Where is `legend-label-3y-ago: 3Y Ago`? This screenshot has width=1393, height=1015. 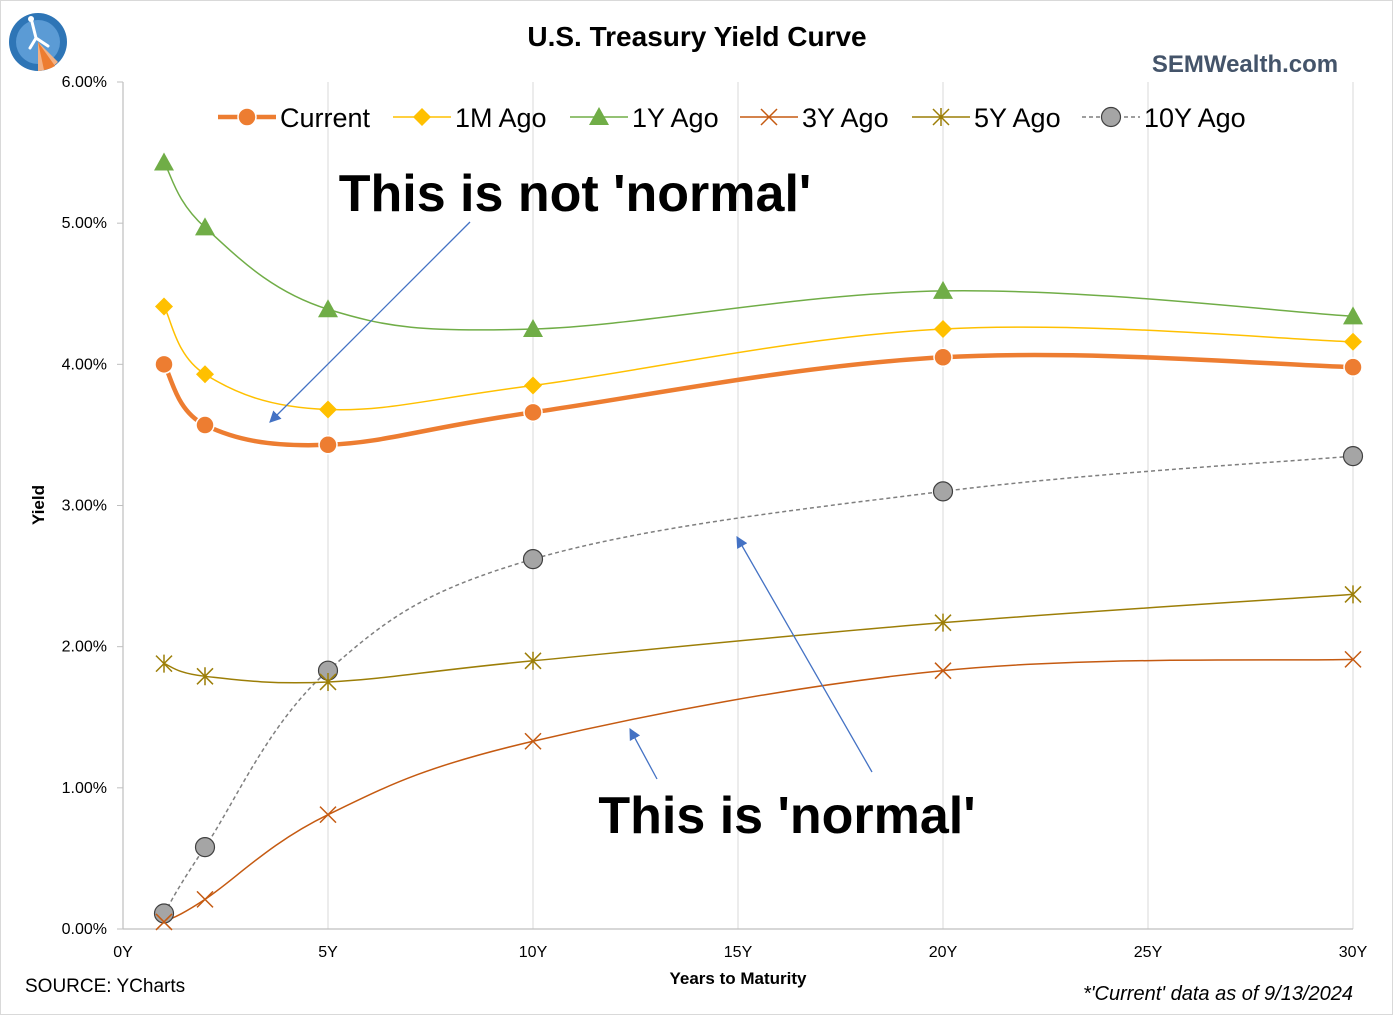
legend-label-3y-ago: 3Y Ago is located at coordinates (845, 118).